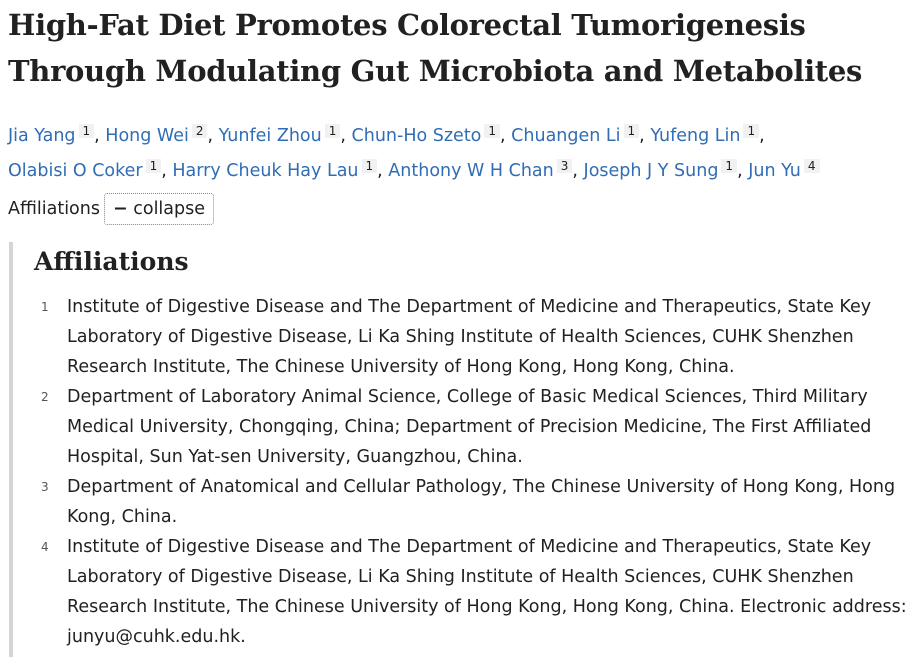 This screenshot has width=910, height=657. What do you see at coordinates (45, 307) in the screenshot?
I see `affiliation-number: 1` at bounding box center [45, 307].